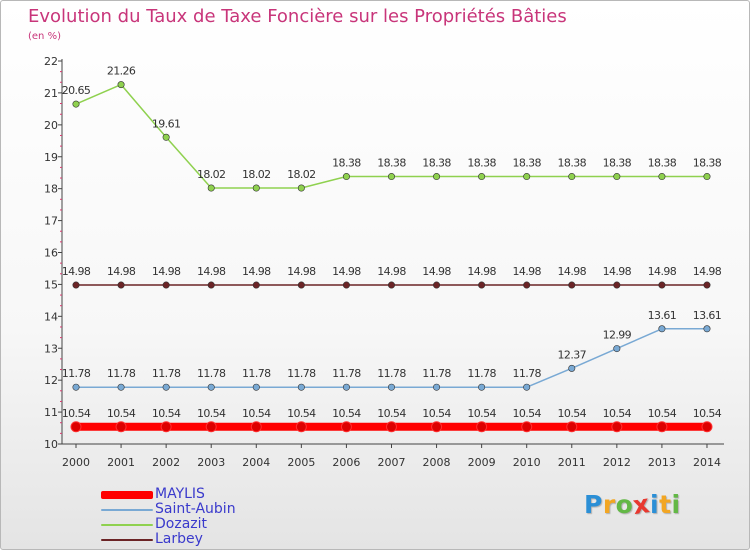 The width and height of the screenshot is (750, 550). What do you see at coordinates (437, 462) in the screenshot?
I see `x-tick-label: 2008` at bounding box center [437, 462].